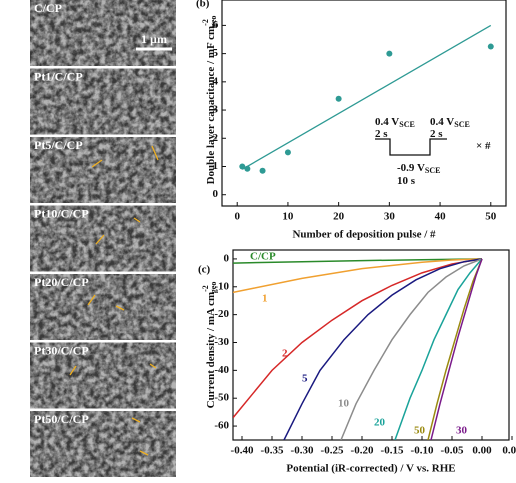  Describe the element at coordinates (452, 451) in the screenshot. I see `x-tick-label: -0.05` at that location.